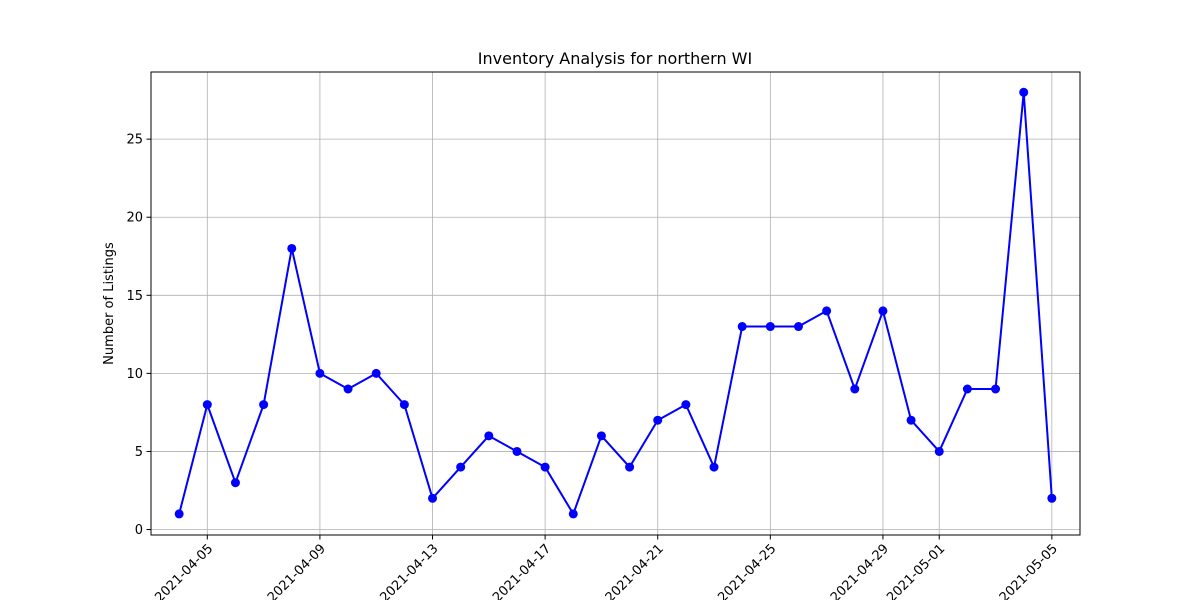 The height and width of the screenshot is (600, 1200). I want to click on x-tick-label: 2021-04-25, so click(747, 570).